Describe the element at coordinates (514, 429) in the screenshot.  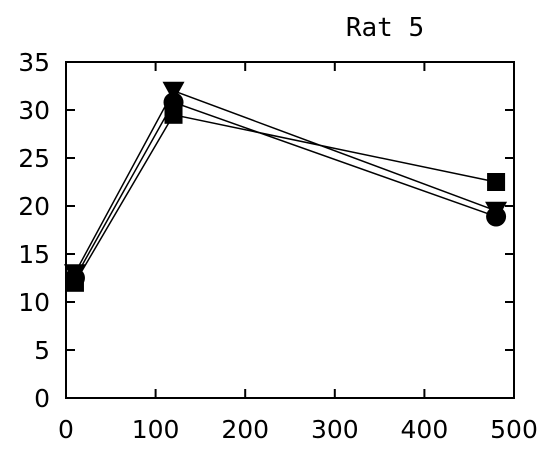
I see `x-tick-label: 500` at that location.